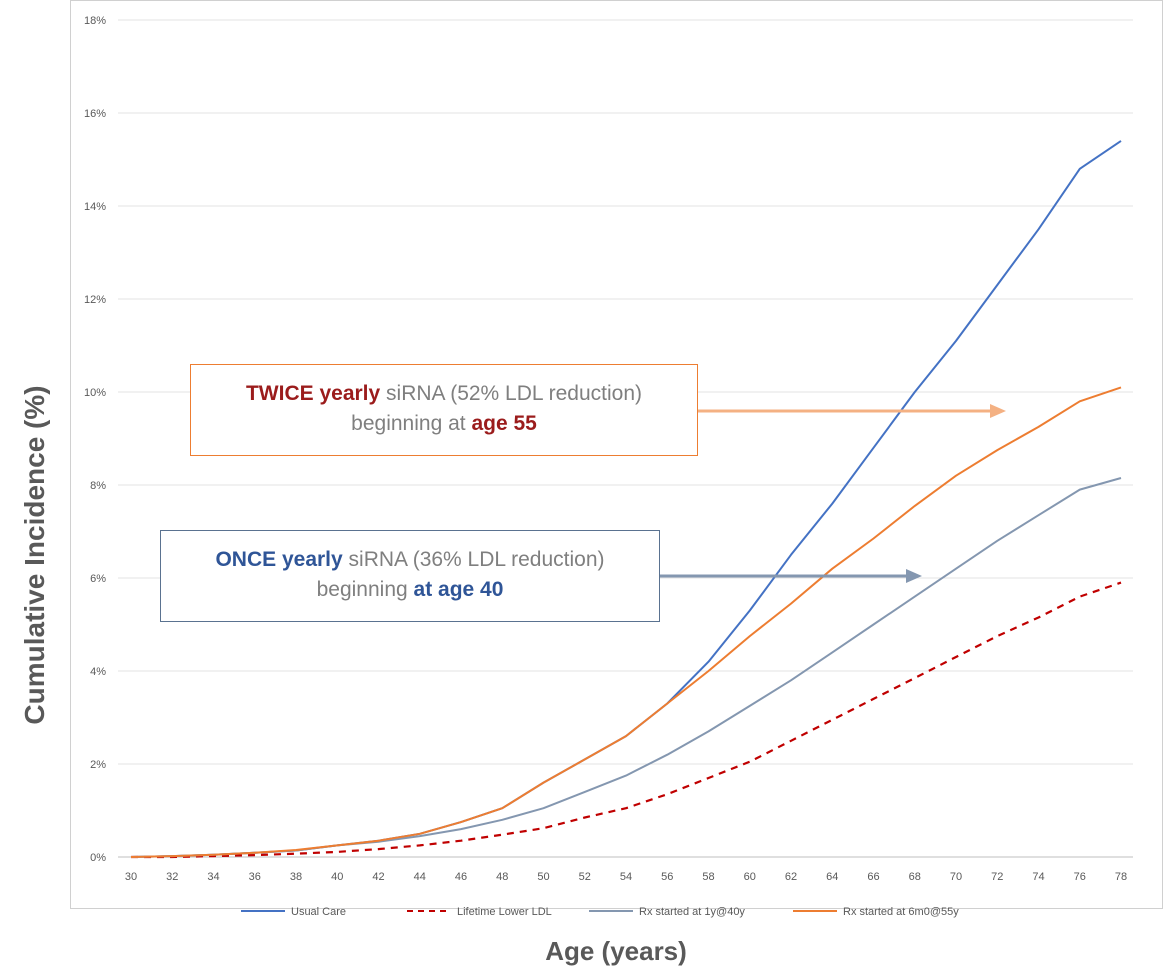  What do you see at coordinates (616, 951) in the screenshot?
I see `x-axis-label: Age (years)` at bounding box center [616, 951].